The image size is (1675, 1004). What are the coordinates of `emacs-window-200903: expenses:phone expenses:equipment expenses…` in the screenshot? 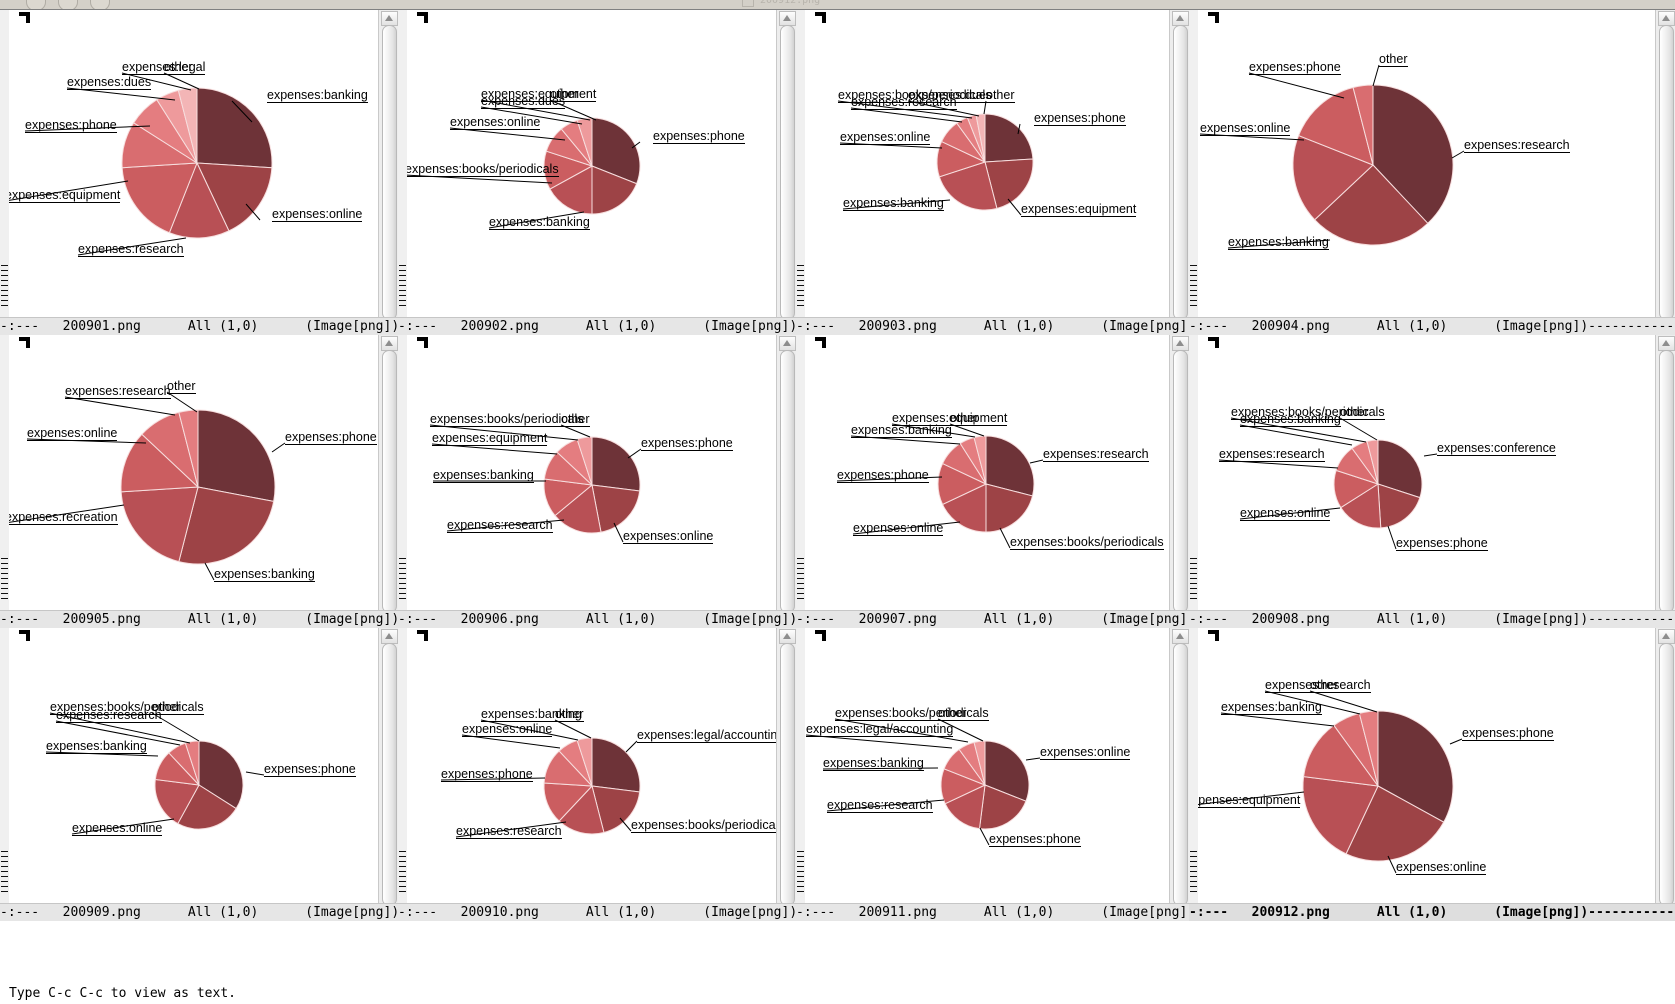 It's located at (992, 172).